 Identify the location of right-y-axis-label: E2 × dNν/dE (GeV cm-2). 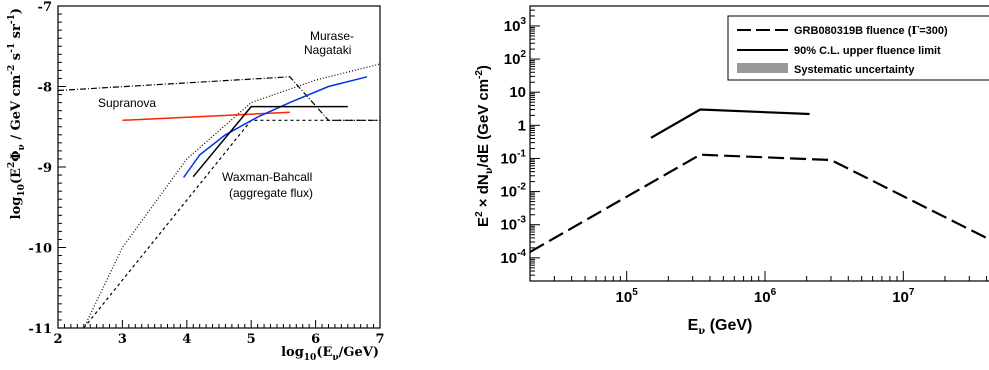
(484, 146).